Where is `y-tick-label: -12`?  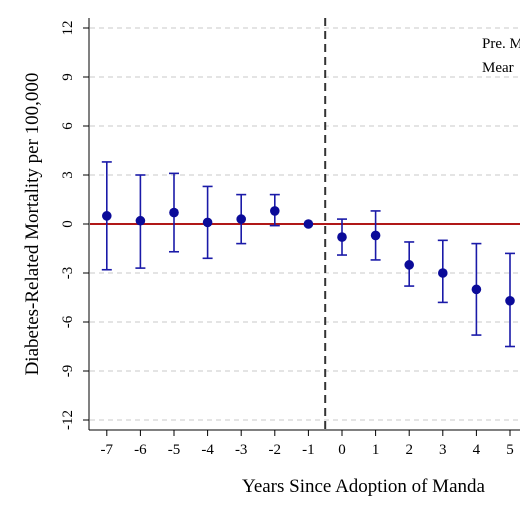
y-tick-label: -12 is located at coordinates (68, 420).